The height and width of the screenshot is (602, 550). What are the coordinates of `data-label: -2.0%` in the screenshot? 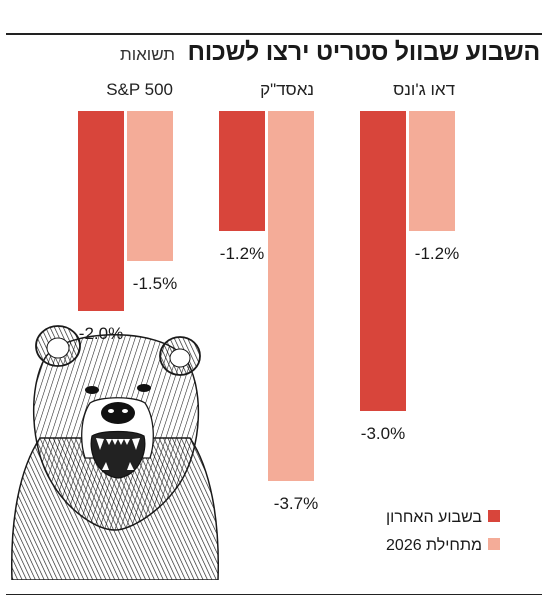 It's located at (101, 333).